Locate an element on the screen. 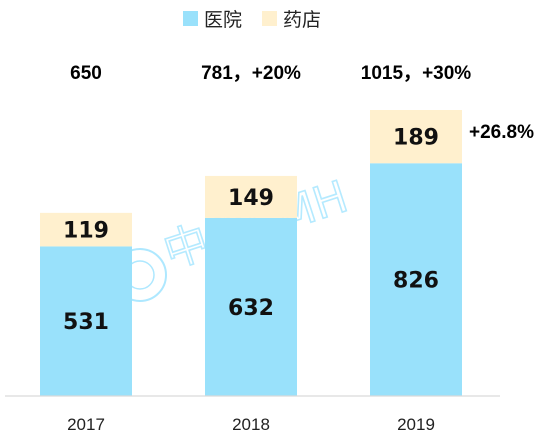 The height and width of the screenshot is (436, 550). total-label-2017: 650 is located at coordinates (86, 73).